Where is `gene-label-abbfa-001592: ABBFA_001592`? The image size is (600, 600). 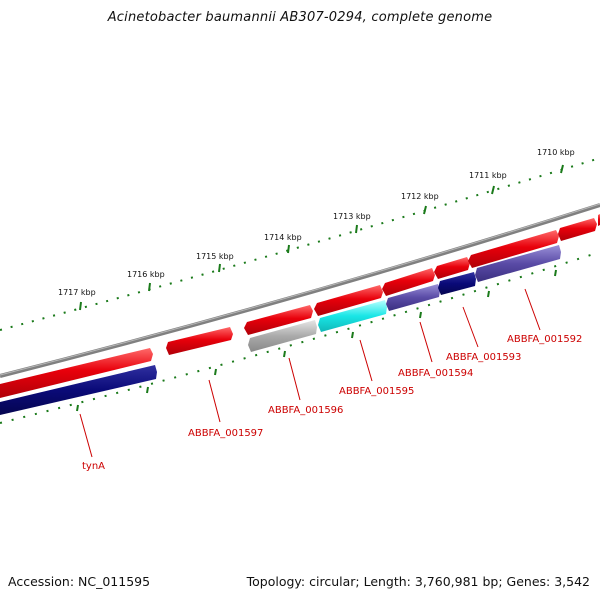
gene-label-abbfa-001592: ABBFA_001592 is located at coordinates (544, 339).